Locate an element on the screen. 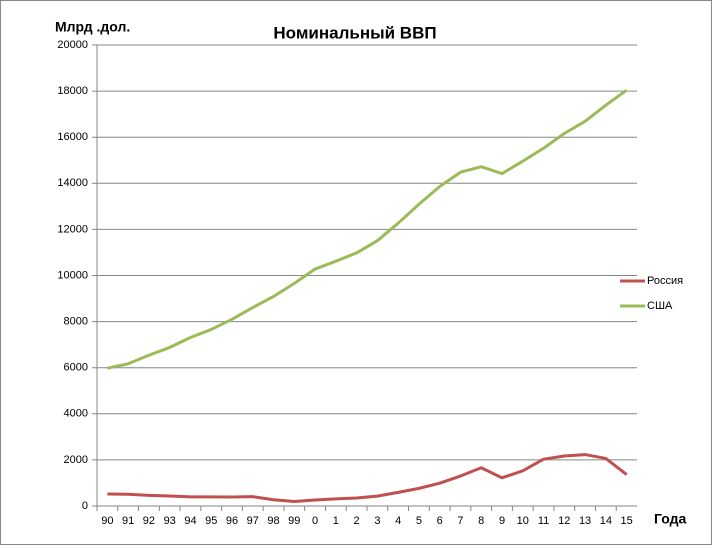 Image resolution: width=712 pixels, height=545 pixels. x-tick-label: 9 is located at coordinates (502, 521).